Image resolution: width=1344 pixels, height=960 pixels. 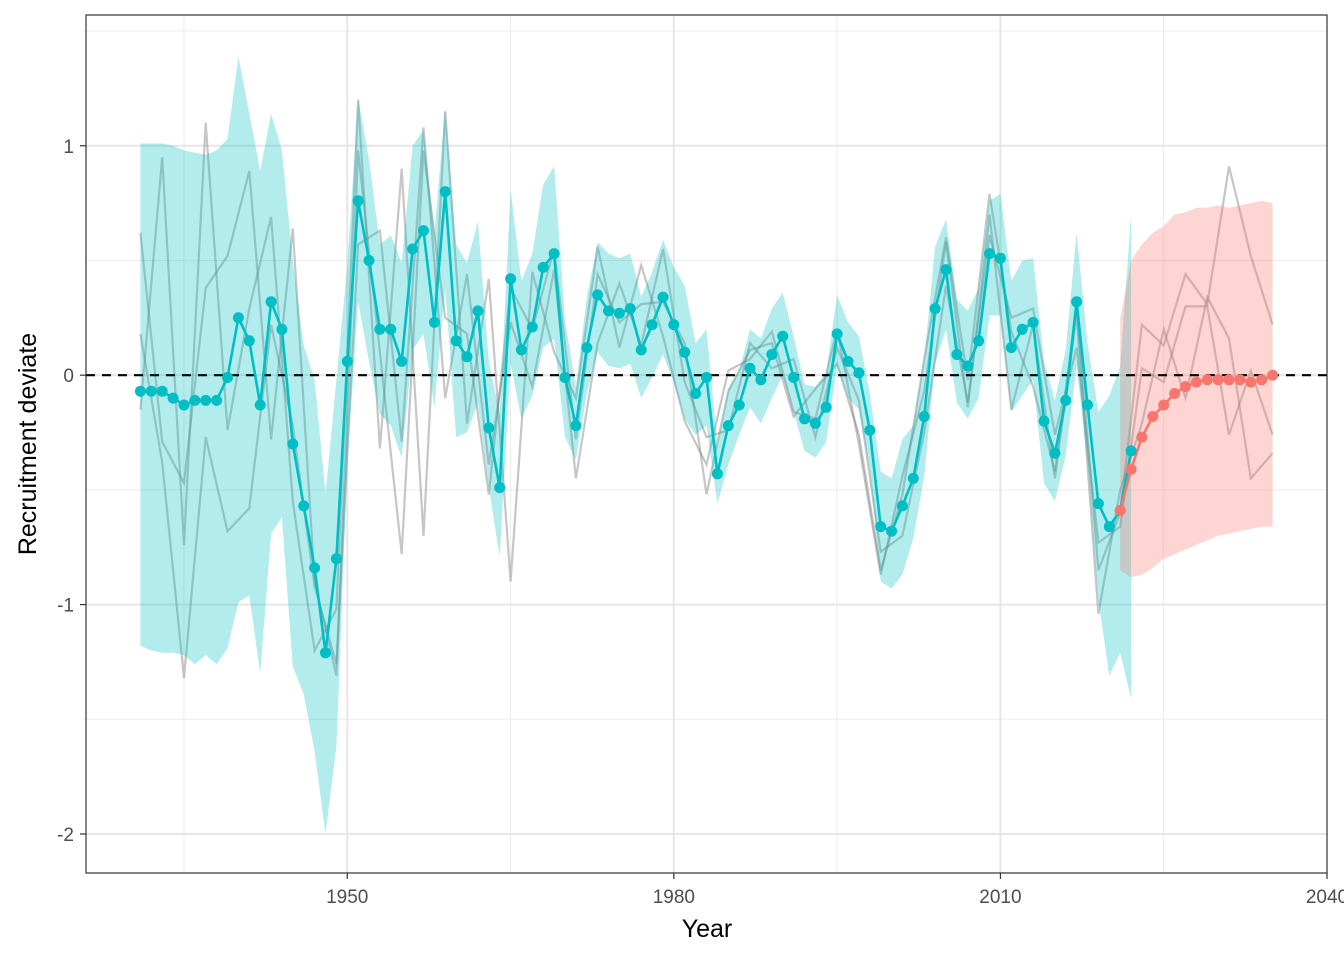 What do you see at coordinates (1325, 897) in the screenshot?
I see `x-tick-label: 2040` at bounding box center [1325, 897].